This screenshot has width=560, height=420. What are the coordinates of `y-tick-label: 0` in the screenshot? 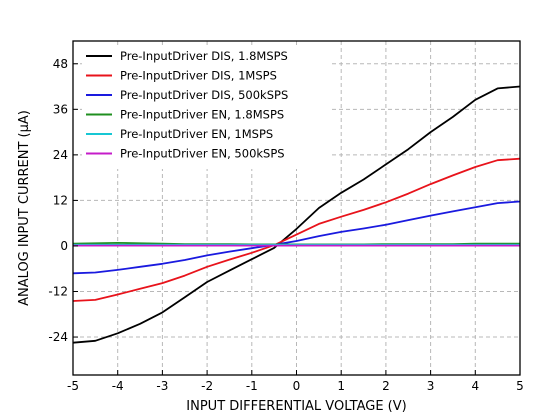 It's located at (64, 246).